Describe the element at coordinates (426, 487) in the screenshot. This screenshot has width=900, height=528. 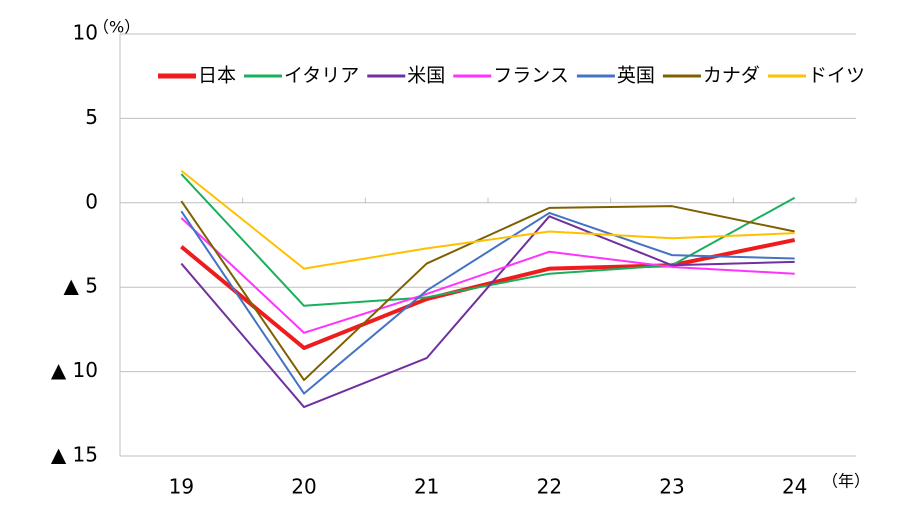
I see `x-tick-label: 21` at that location.